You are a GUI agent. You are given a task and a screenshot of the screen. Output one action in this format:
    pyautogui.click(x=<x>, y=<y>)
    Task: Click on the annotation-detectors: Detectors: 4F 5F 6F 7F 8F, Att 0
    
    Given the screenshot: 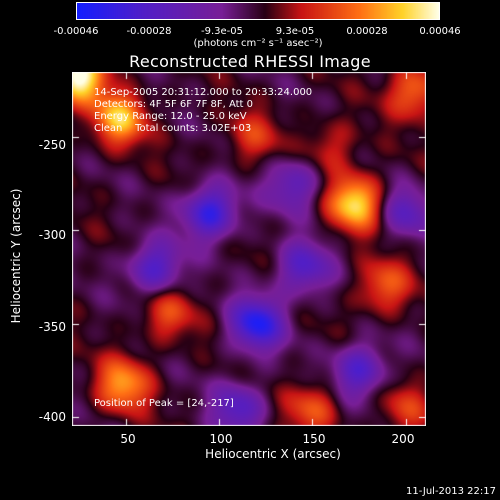 What is the action you would take?
    pyautogui.click(x=174, y=104)
    